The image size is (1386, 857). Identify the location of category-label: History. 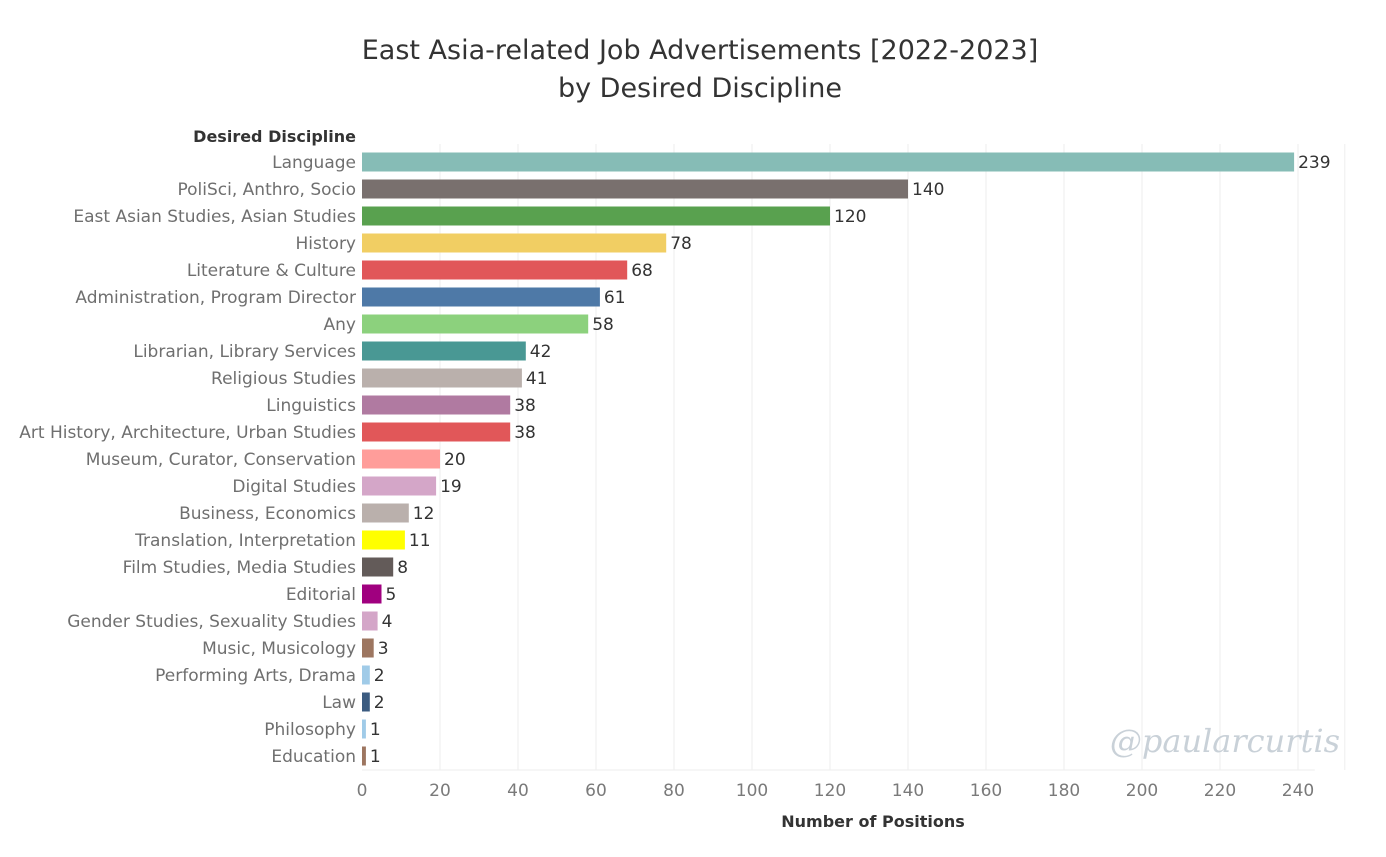
(326, 244).